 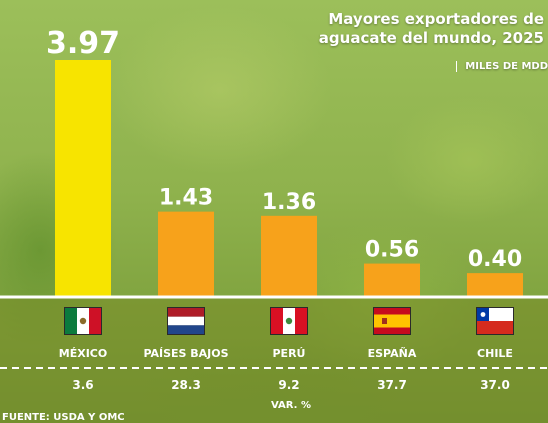 I want to click on category-label-3: PERÚ, so click(x=289, y=353).